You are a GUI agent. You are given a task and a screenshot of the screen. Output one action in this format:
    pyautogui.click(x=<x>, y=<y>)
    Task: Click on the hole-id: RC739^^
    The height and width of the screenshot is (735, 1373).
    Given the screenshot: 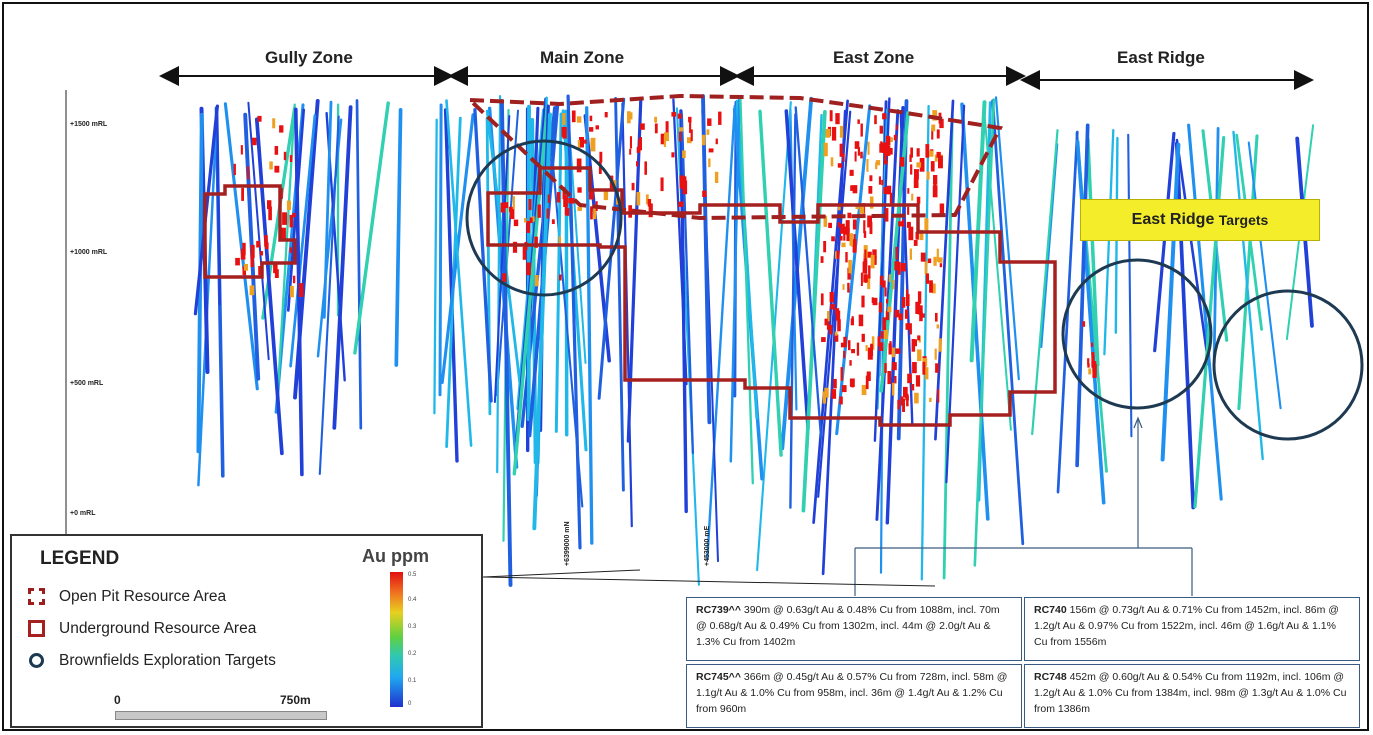 What is the action you would take?
    pyautogui.click(x=718, y=610)
    